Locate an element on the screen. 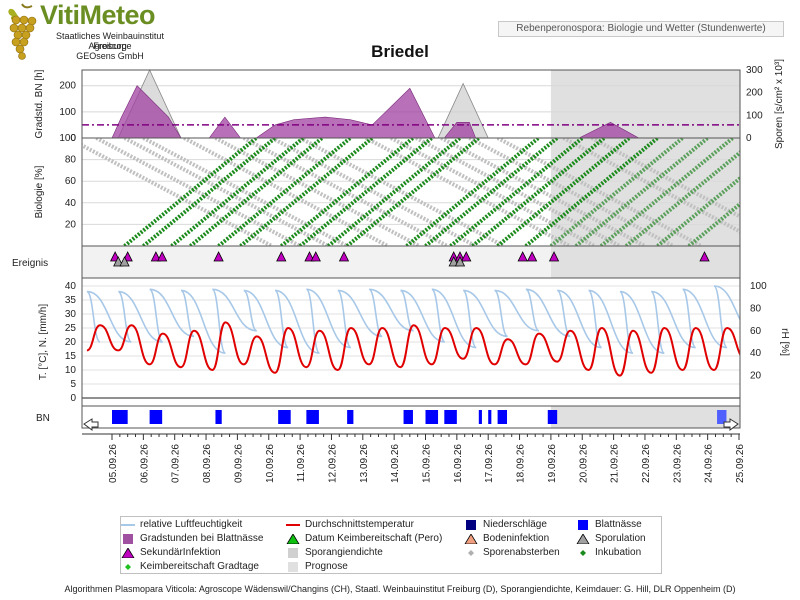  y-tick-label: 100 is located at coordinates (67, 112).